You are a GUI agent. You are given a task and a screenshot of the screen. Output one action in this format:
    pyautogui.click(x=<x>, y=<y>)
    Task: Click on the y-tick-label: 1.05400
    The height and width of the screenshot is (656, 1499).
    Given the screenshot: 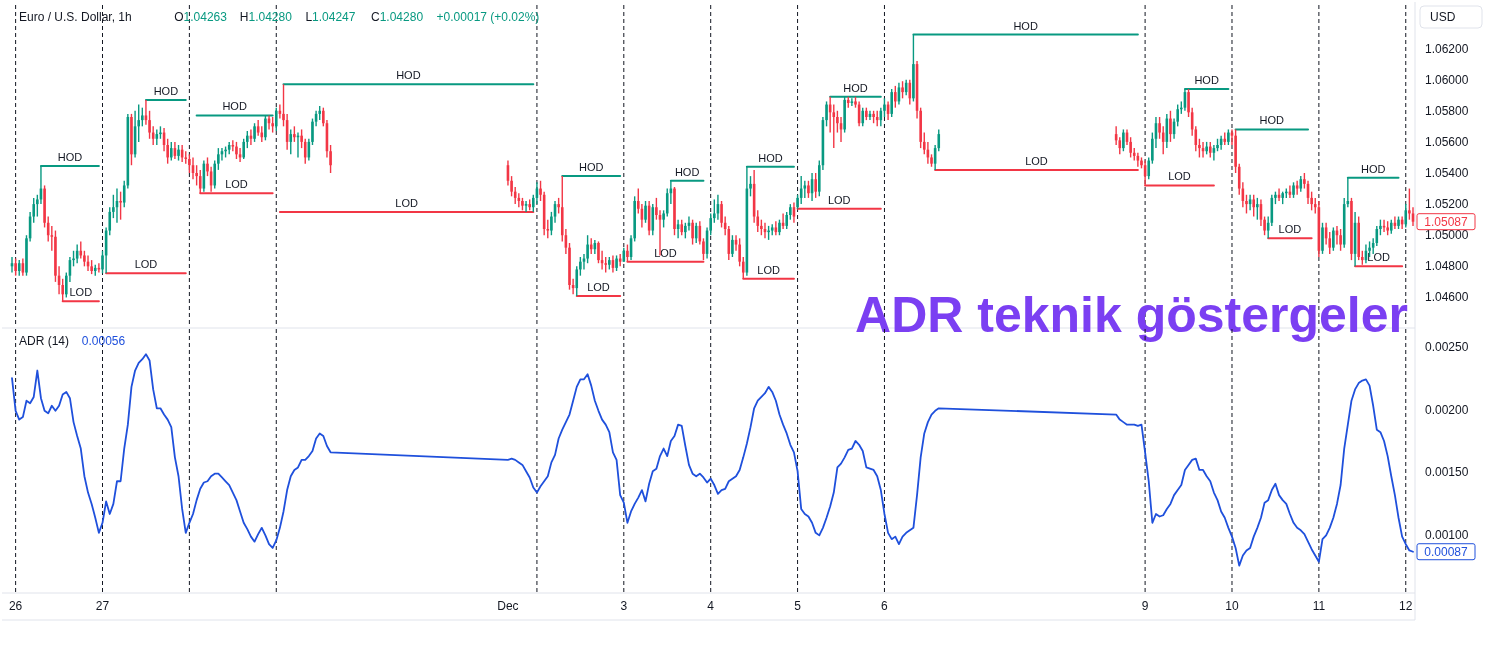 What is the action you would take?
    pyautogui.click(x=1447, y=173)
    